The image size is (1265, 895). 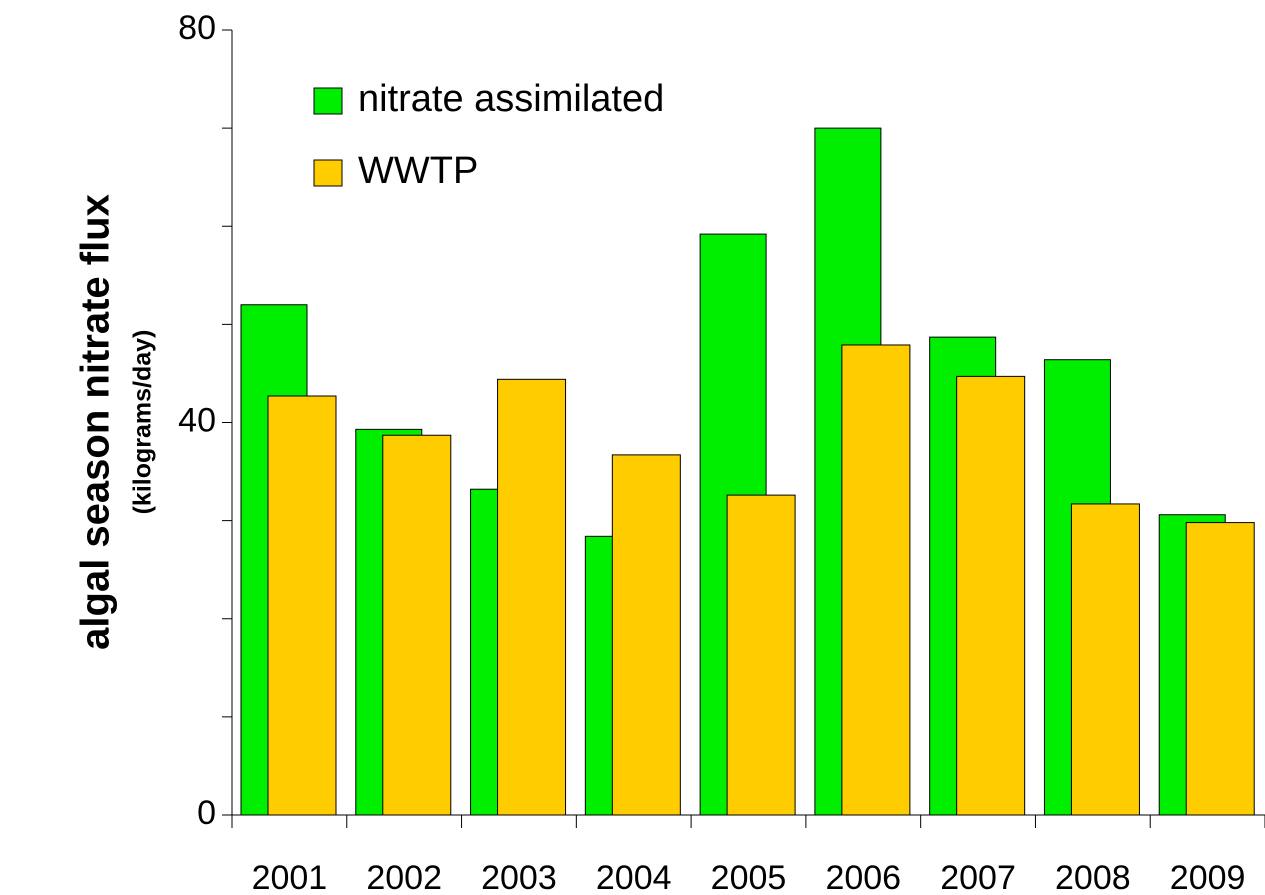 I want to click on x-tick-label: 2006, so click(x=863, y=877).